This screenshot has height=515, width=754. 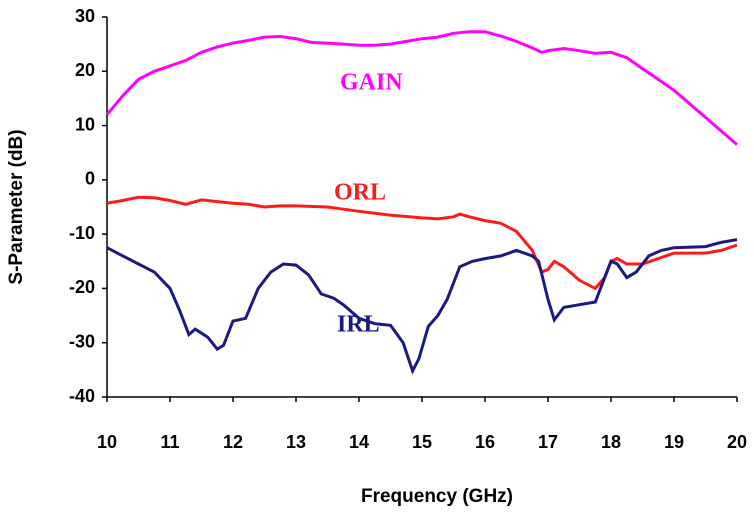 What do you see at coordinates (90, 179) in the screenshot?
I see `y-tick-label: 0` at bounding box center [90, 179].